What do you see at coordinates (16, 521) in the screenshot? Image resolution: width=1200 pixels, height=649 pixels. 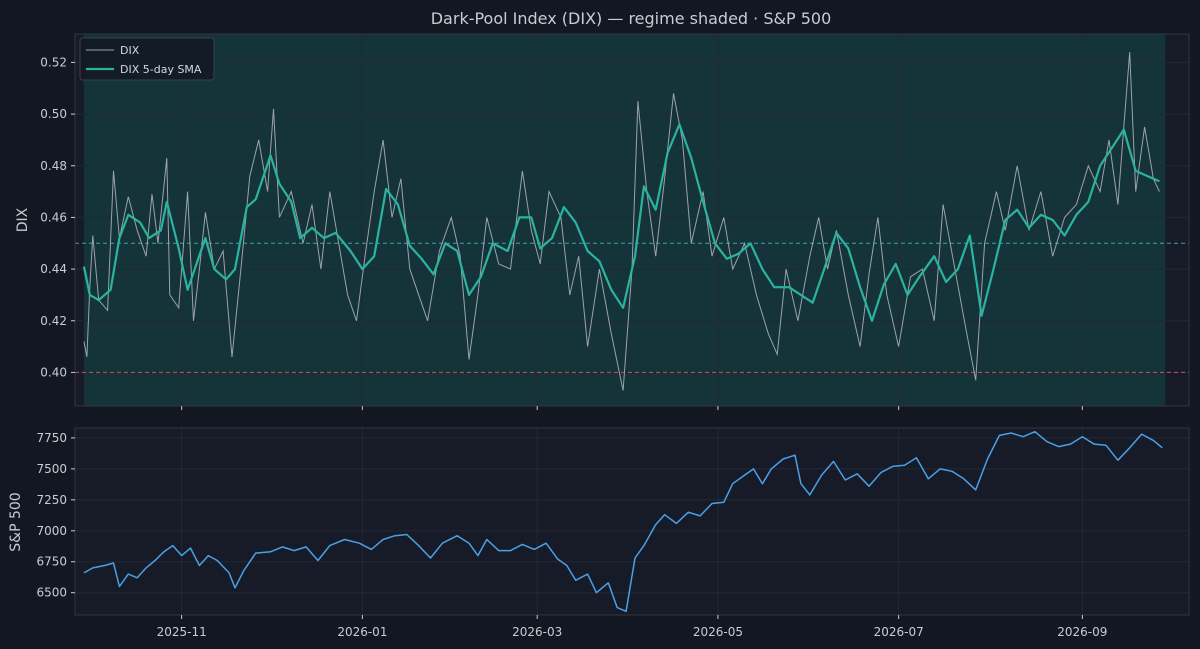 I see `spx-y-axis-label: S&P 500` at bounding box center [16, 521].